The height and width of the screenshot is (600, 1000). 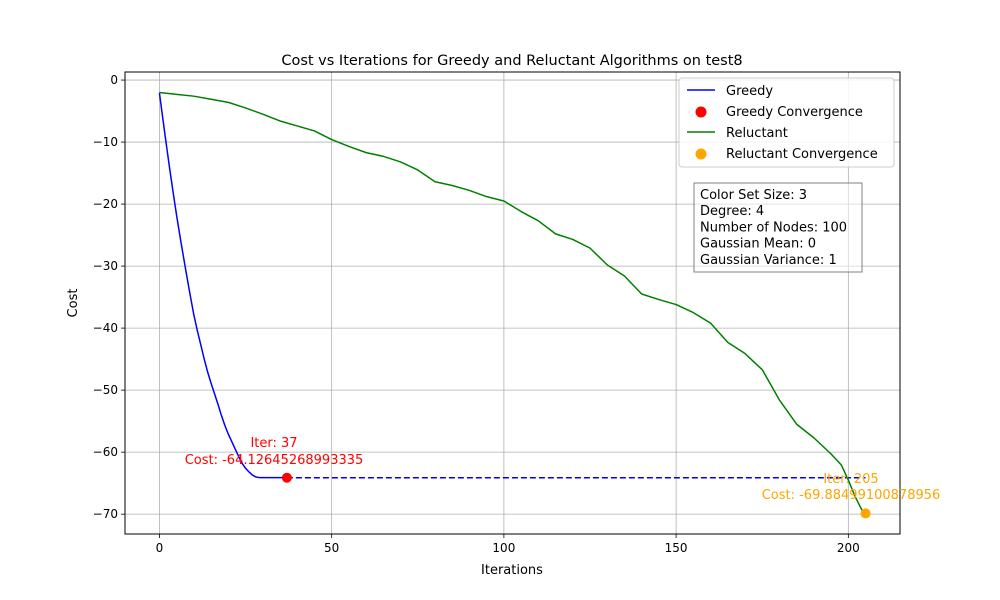 What do you see at coordinates (851, 495) in the screenshot?
I see `annotation-cost-label: Cost: -69.88499100878956` at bounding box center [851, 495].